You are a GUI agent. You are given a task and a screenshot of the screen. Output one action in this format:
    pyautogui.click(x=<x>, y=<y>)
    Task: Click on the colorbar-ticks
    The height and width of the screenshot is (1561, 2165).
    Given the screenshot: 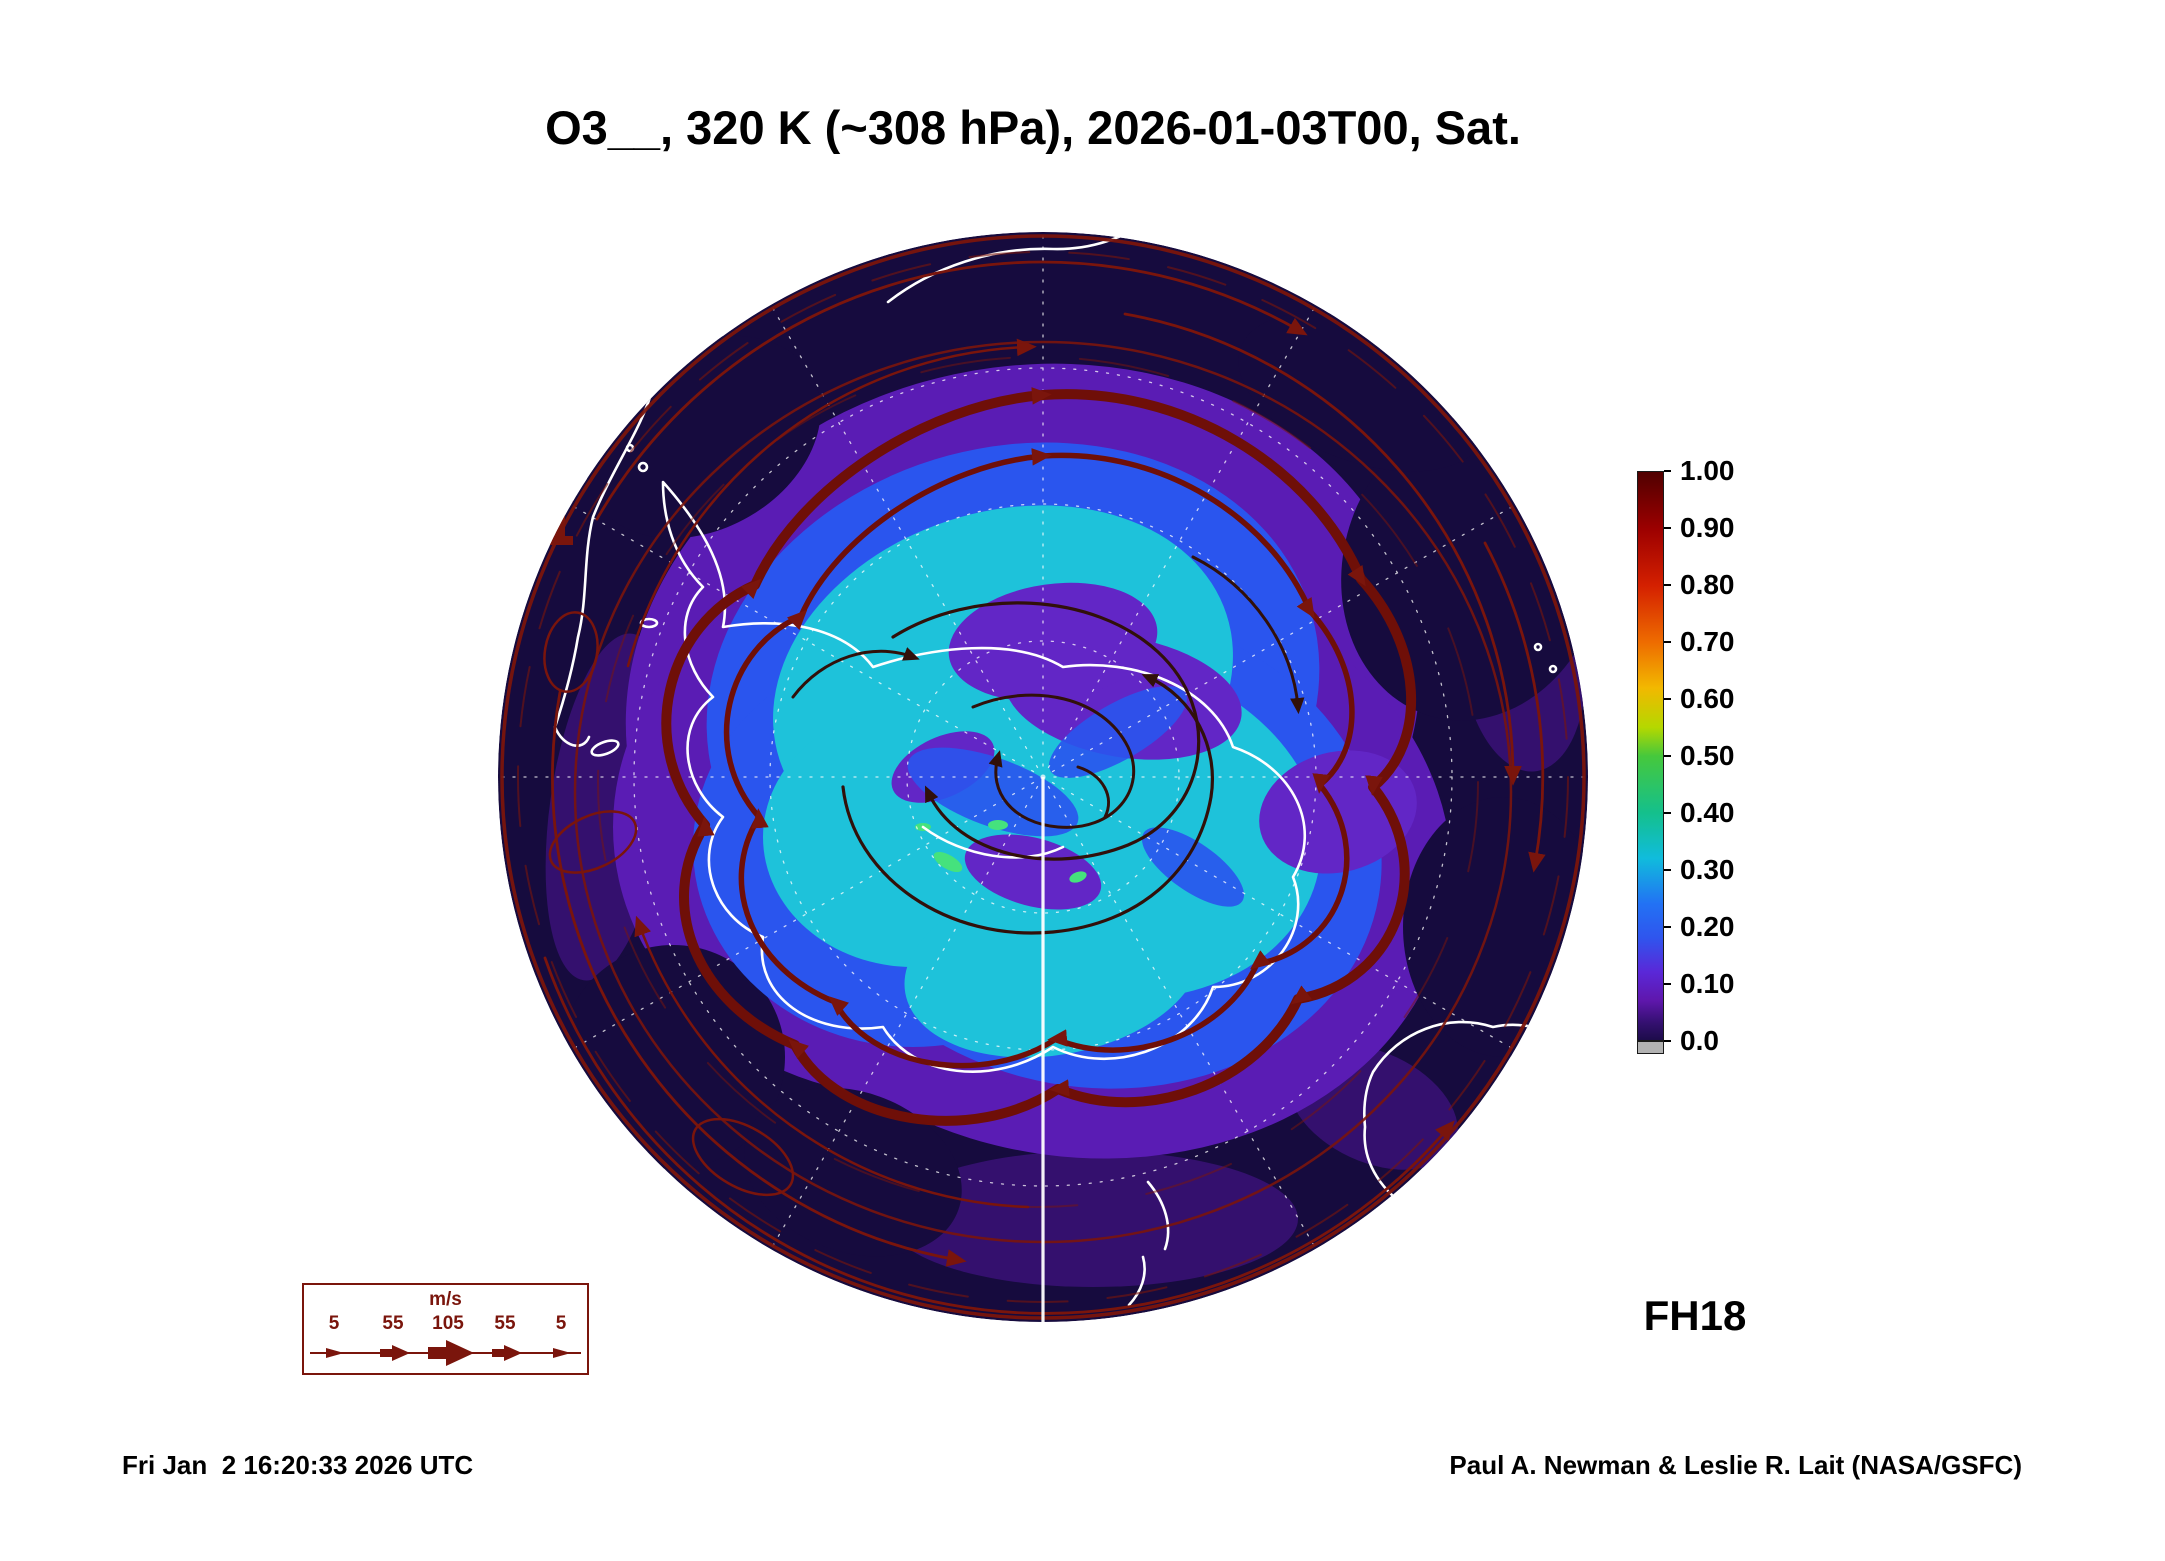 What is the action you would take?
    pyautogui.click(x=1668, y=756)
    